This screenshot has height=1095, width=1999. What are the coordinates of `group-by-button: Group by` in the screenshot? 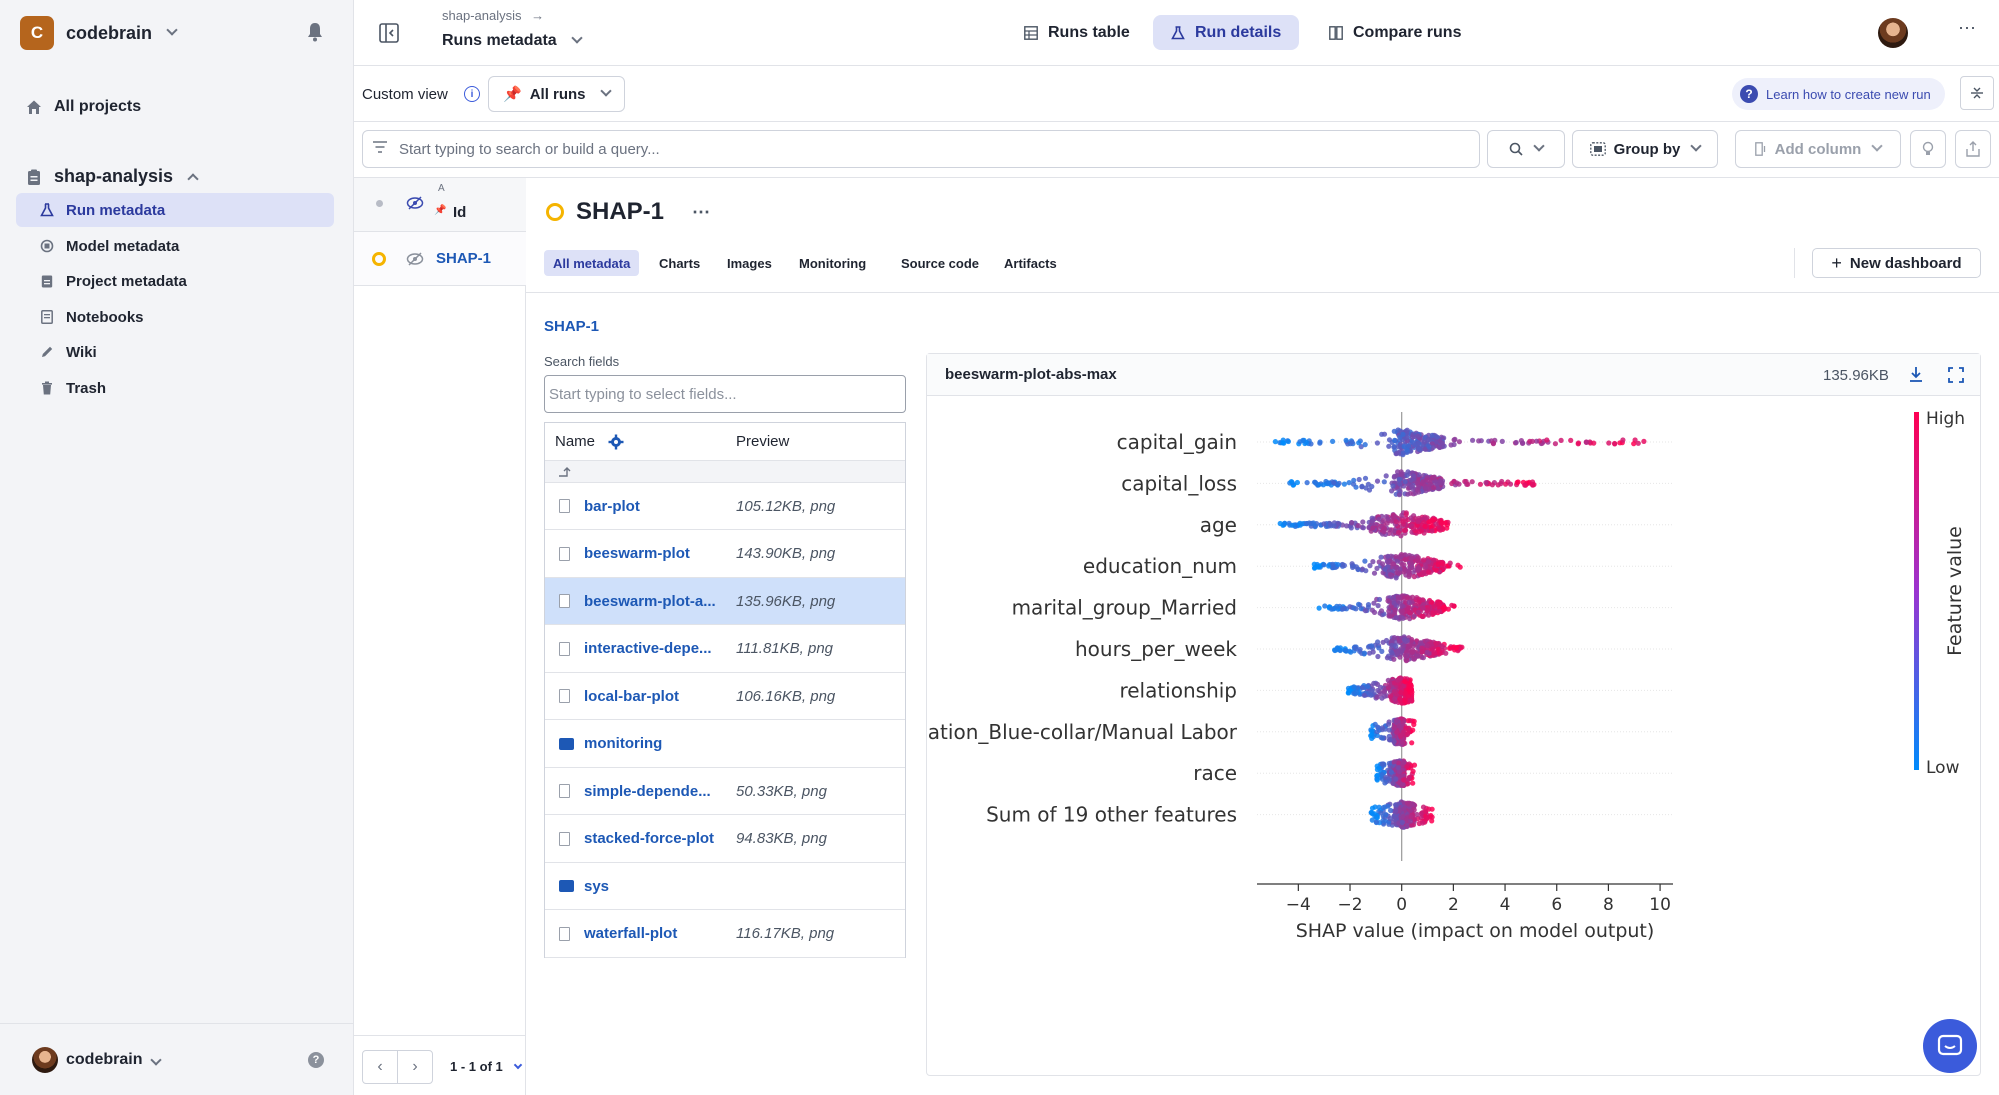 It's located at (1645, 149).